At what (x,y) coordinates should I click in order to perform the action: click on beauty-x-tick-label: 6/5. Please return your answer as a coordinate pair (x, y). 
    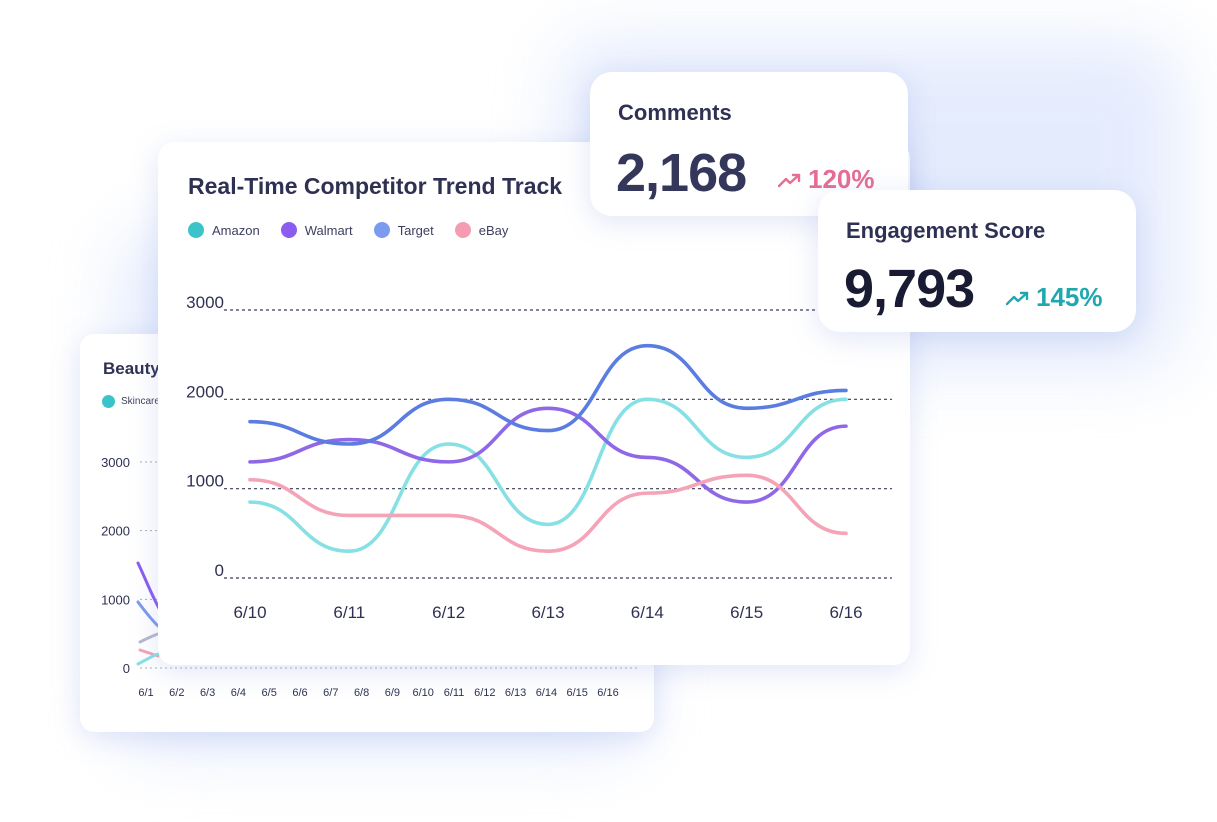
    Looking at the image, I should click on (269, 693).